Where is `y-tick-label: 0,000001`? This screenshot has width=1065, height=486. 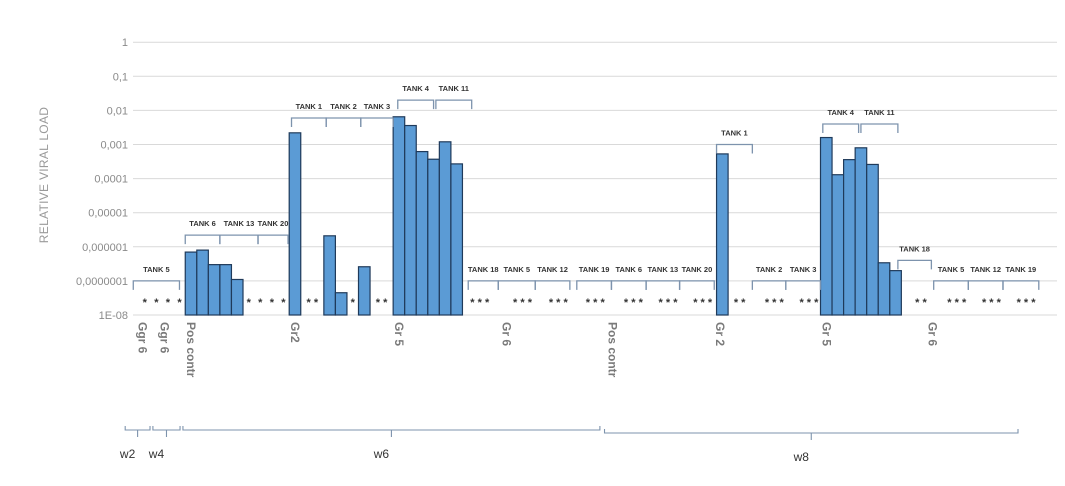
y-tick-label: 0,000001 is located at coordinates (105, 248).